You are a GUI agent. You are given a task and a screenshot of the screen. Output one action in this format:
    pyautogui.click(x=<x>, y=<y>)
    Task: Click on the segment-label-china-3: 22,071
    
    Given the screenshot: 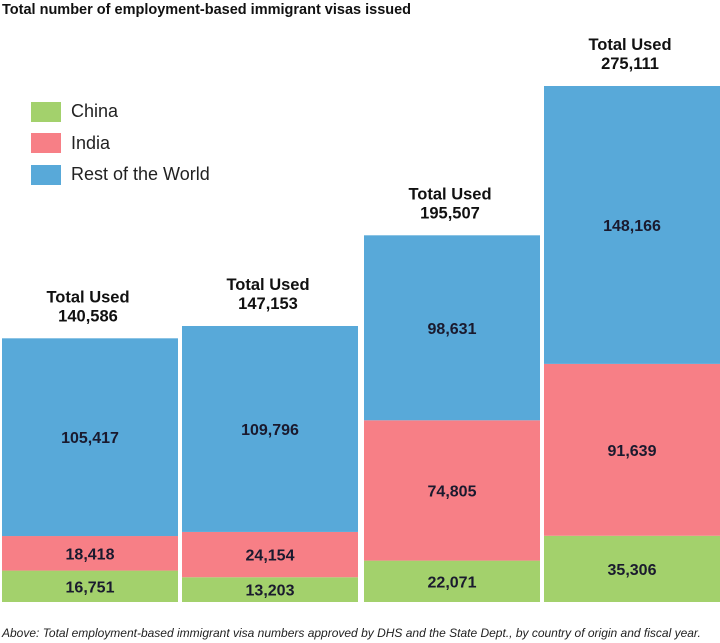 What is the action you would take?
    pyautogui.click(x=452, y=582)
    